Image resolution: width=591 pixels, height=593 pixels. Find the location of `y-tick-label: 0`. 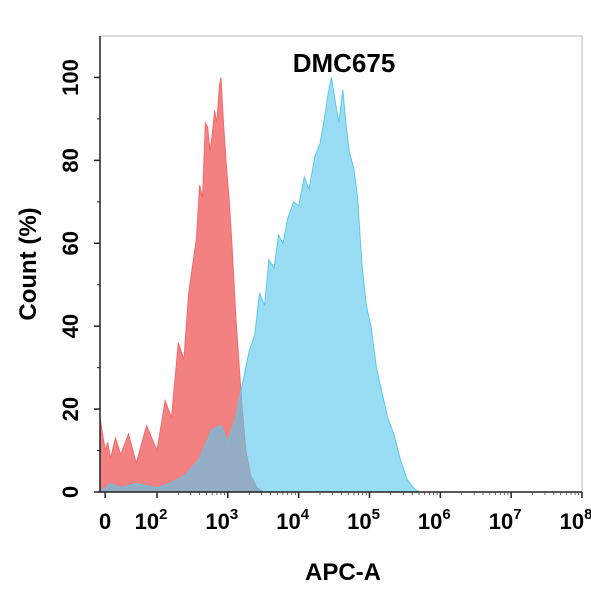

y-tick-label: 0 is located at coordinates (70, 492).